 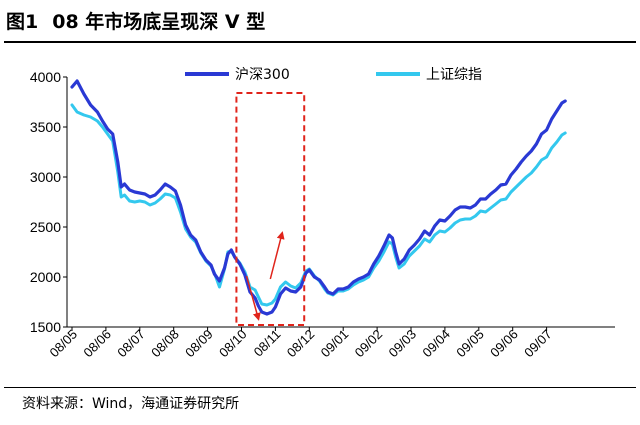 I want to click on legend-label: 上证综指, so click(x=454, y=75).